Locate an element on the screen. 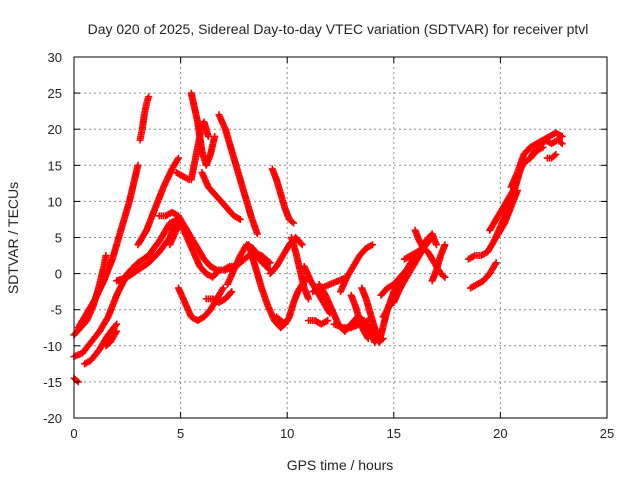 The width and height of the screenshot is (640, 480). series-s37 is located at coordinates (410, 255).